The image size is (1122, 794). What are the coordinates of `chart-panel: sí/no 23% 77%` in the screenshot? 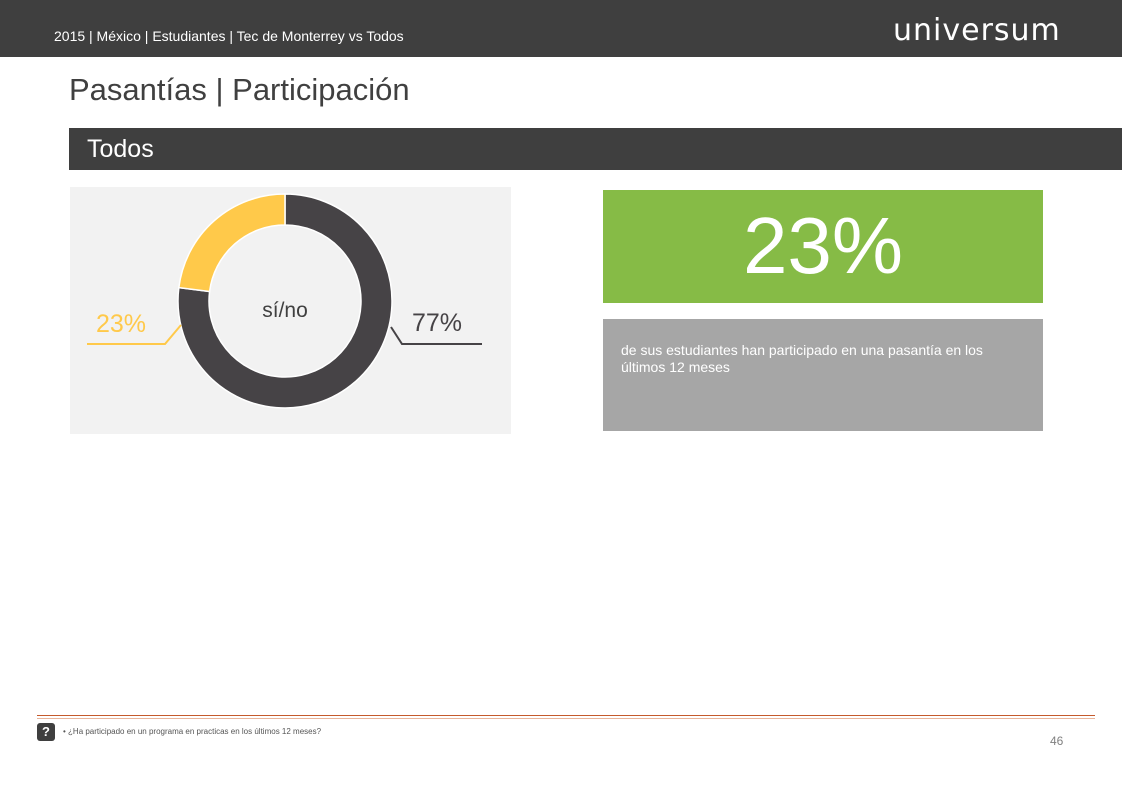 It's located at (290, 310).